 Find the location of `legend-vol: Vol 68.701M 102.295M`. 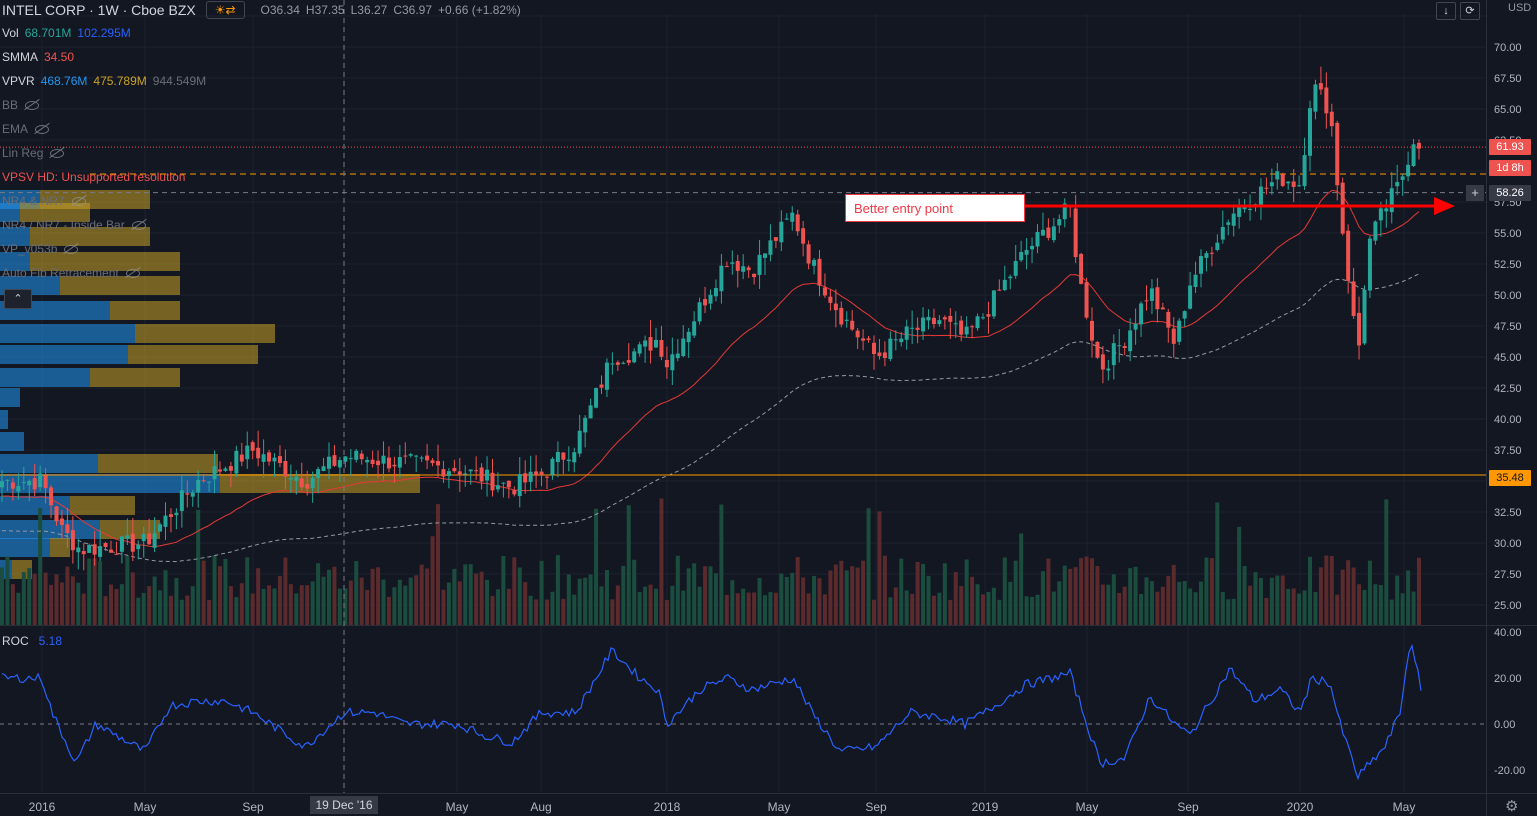

legend-vol: Vol 68.701M 102.295M is located at coordinates (66, 33).